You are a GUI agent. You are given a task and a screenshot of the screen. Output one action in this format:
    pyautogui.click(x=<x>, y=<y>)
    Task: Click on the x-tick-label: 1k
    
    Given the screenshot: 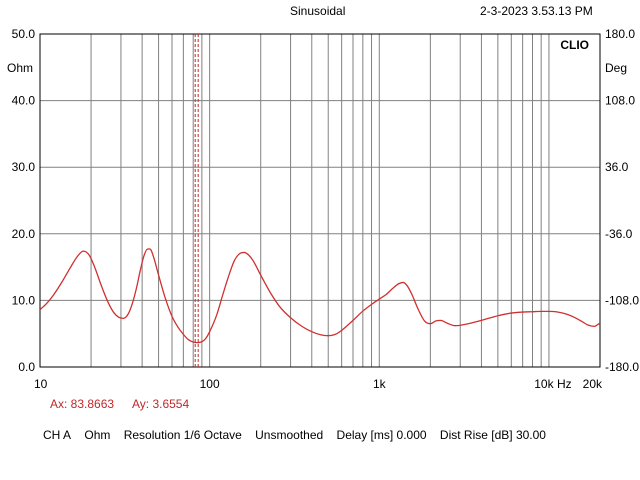 What is the action you would take?
    pyautogui.click(x=380, y=384)
    